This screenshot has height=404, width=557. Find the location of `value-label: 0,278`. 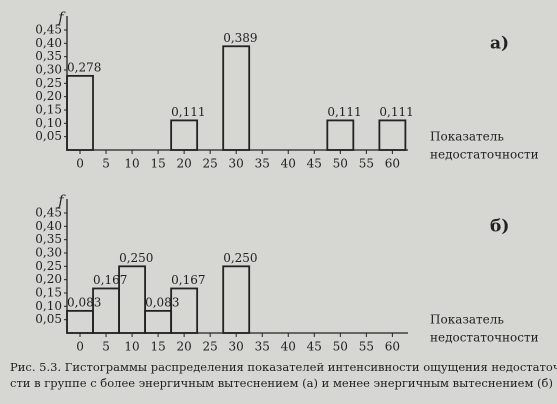

value-label: 0,278 is located at coordinates (84, 67).